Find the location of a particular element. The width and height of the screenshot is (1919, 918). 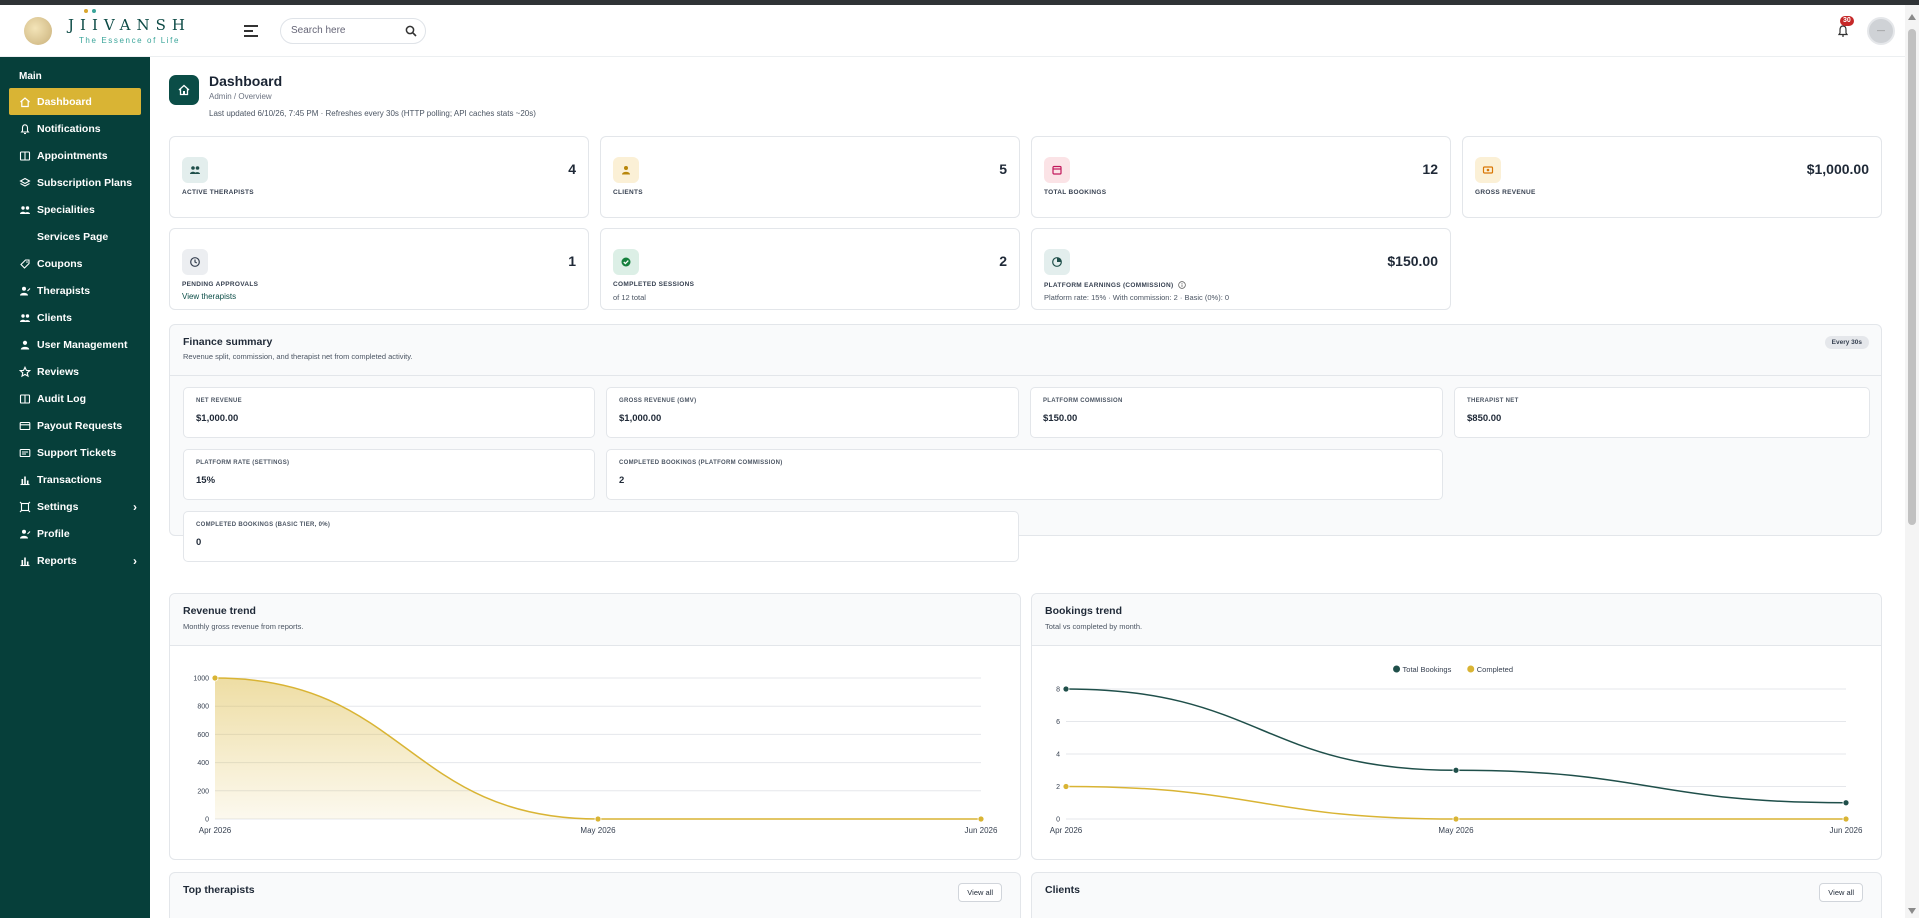

notification-bell-icon: 30 is located at coordinates (1844, 27).